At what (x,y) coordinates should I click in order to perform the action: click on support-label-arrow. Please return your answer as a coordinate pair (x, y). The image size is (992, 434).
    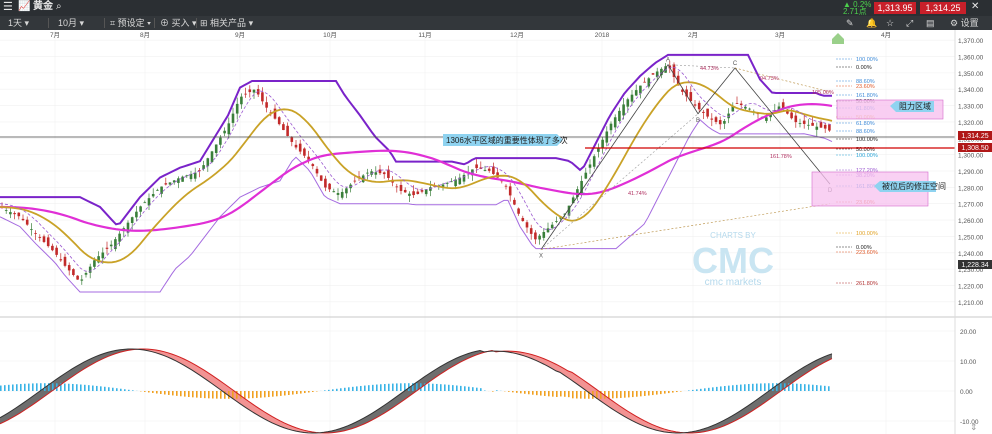
    Looking at the image, I should click on (877, 186).